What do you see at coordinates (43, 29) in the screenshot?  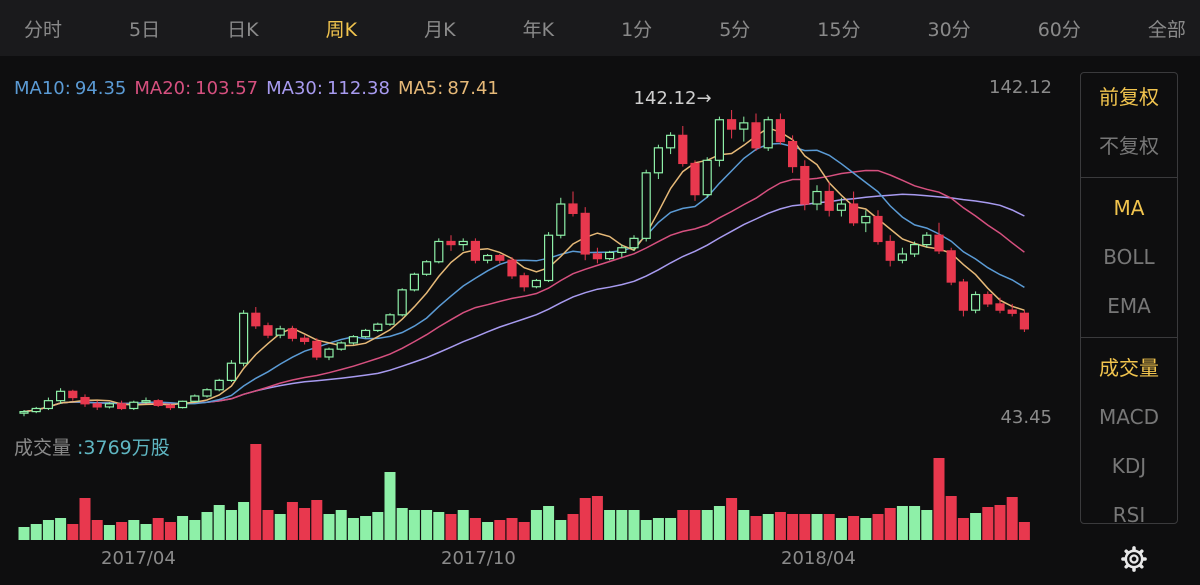 I see `tab-0: 分时` at bounding box center [43, 29].